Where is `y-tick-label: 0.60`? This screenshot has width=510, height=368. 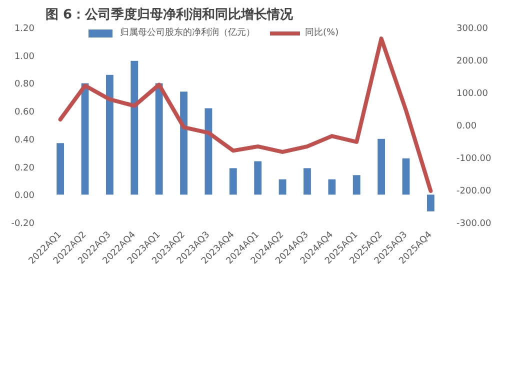
y-tick-label: 0.60 is located at coordinates (24, 113).